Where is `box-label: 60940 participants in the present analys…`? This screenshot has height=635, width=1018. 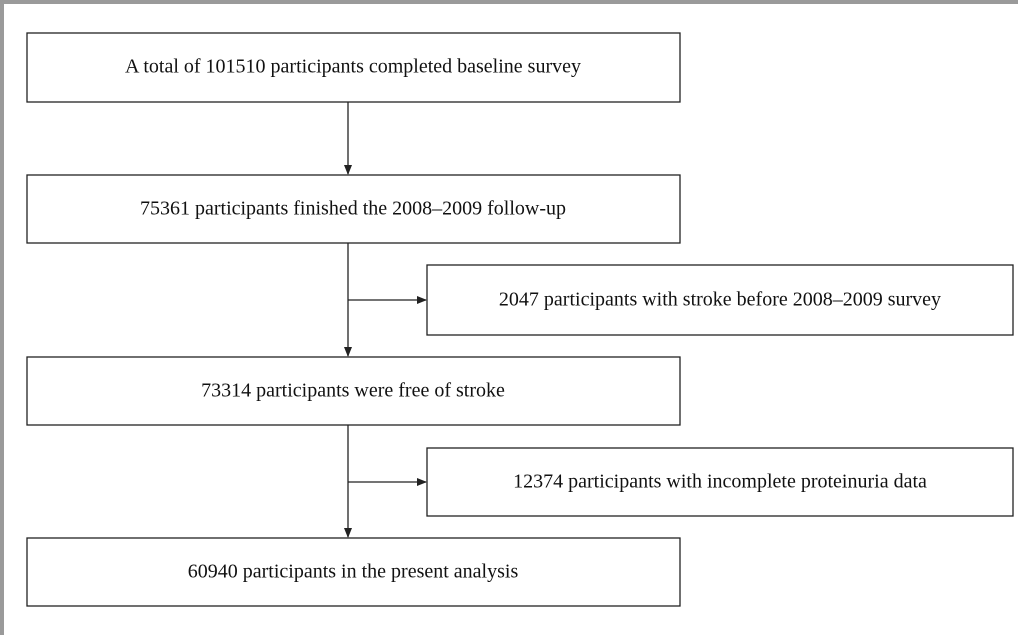
box-label: 60940 participants in the present analys… is located at coordinates (353, 572).